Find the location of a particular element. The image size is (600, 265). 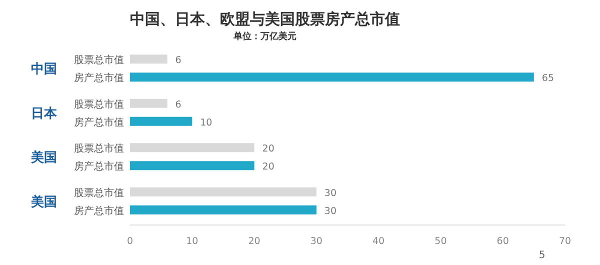

data-label: 10 is located at coordinates (206, 122).